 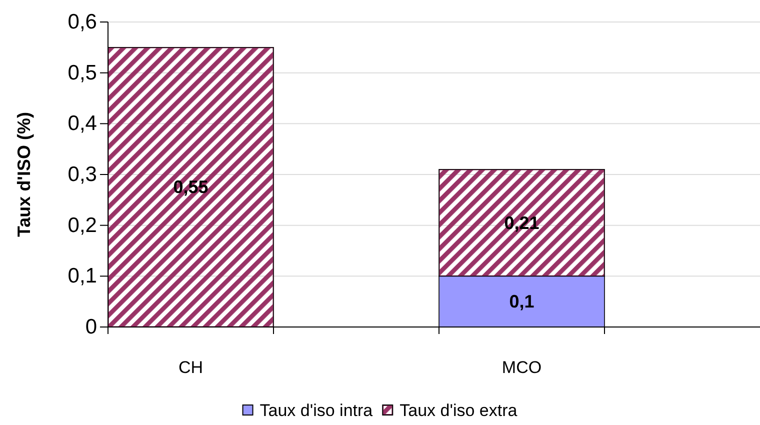 I want to click on data-label: 0,55, so click(x=190, y=187).